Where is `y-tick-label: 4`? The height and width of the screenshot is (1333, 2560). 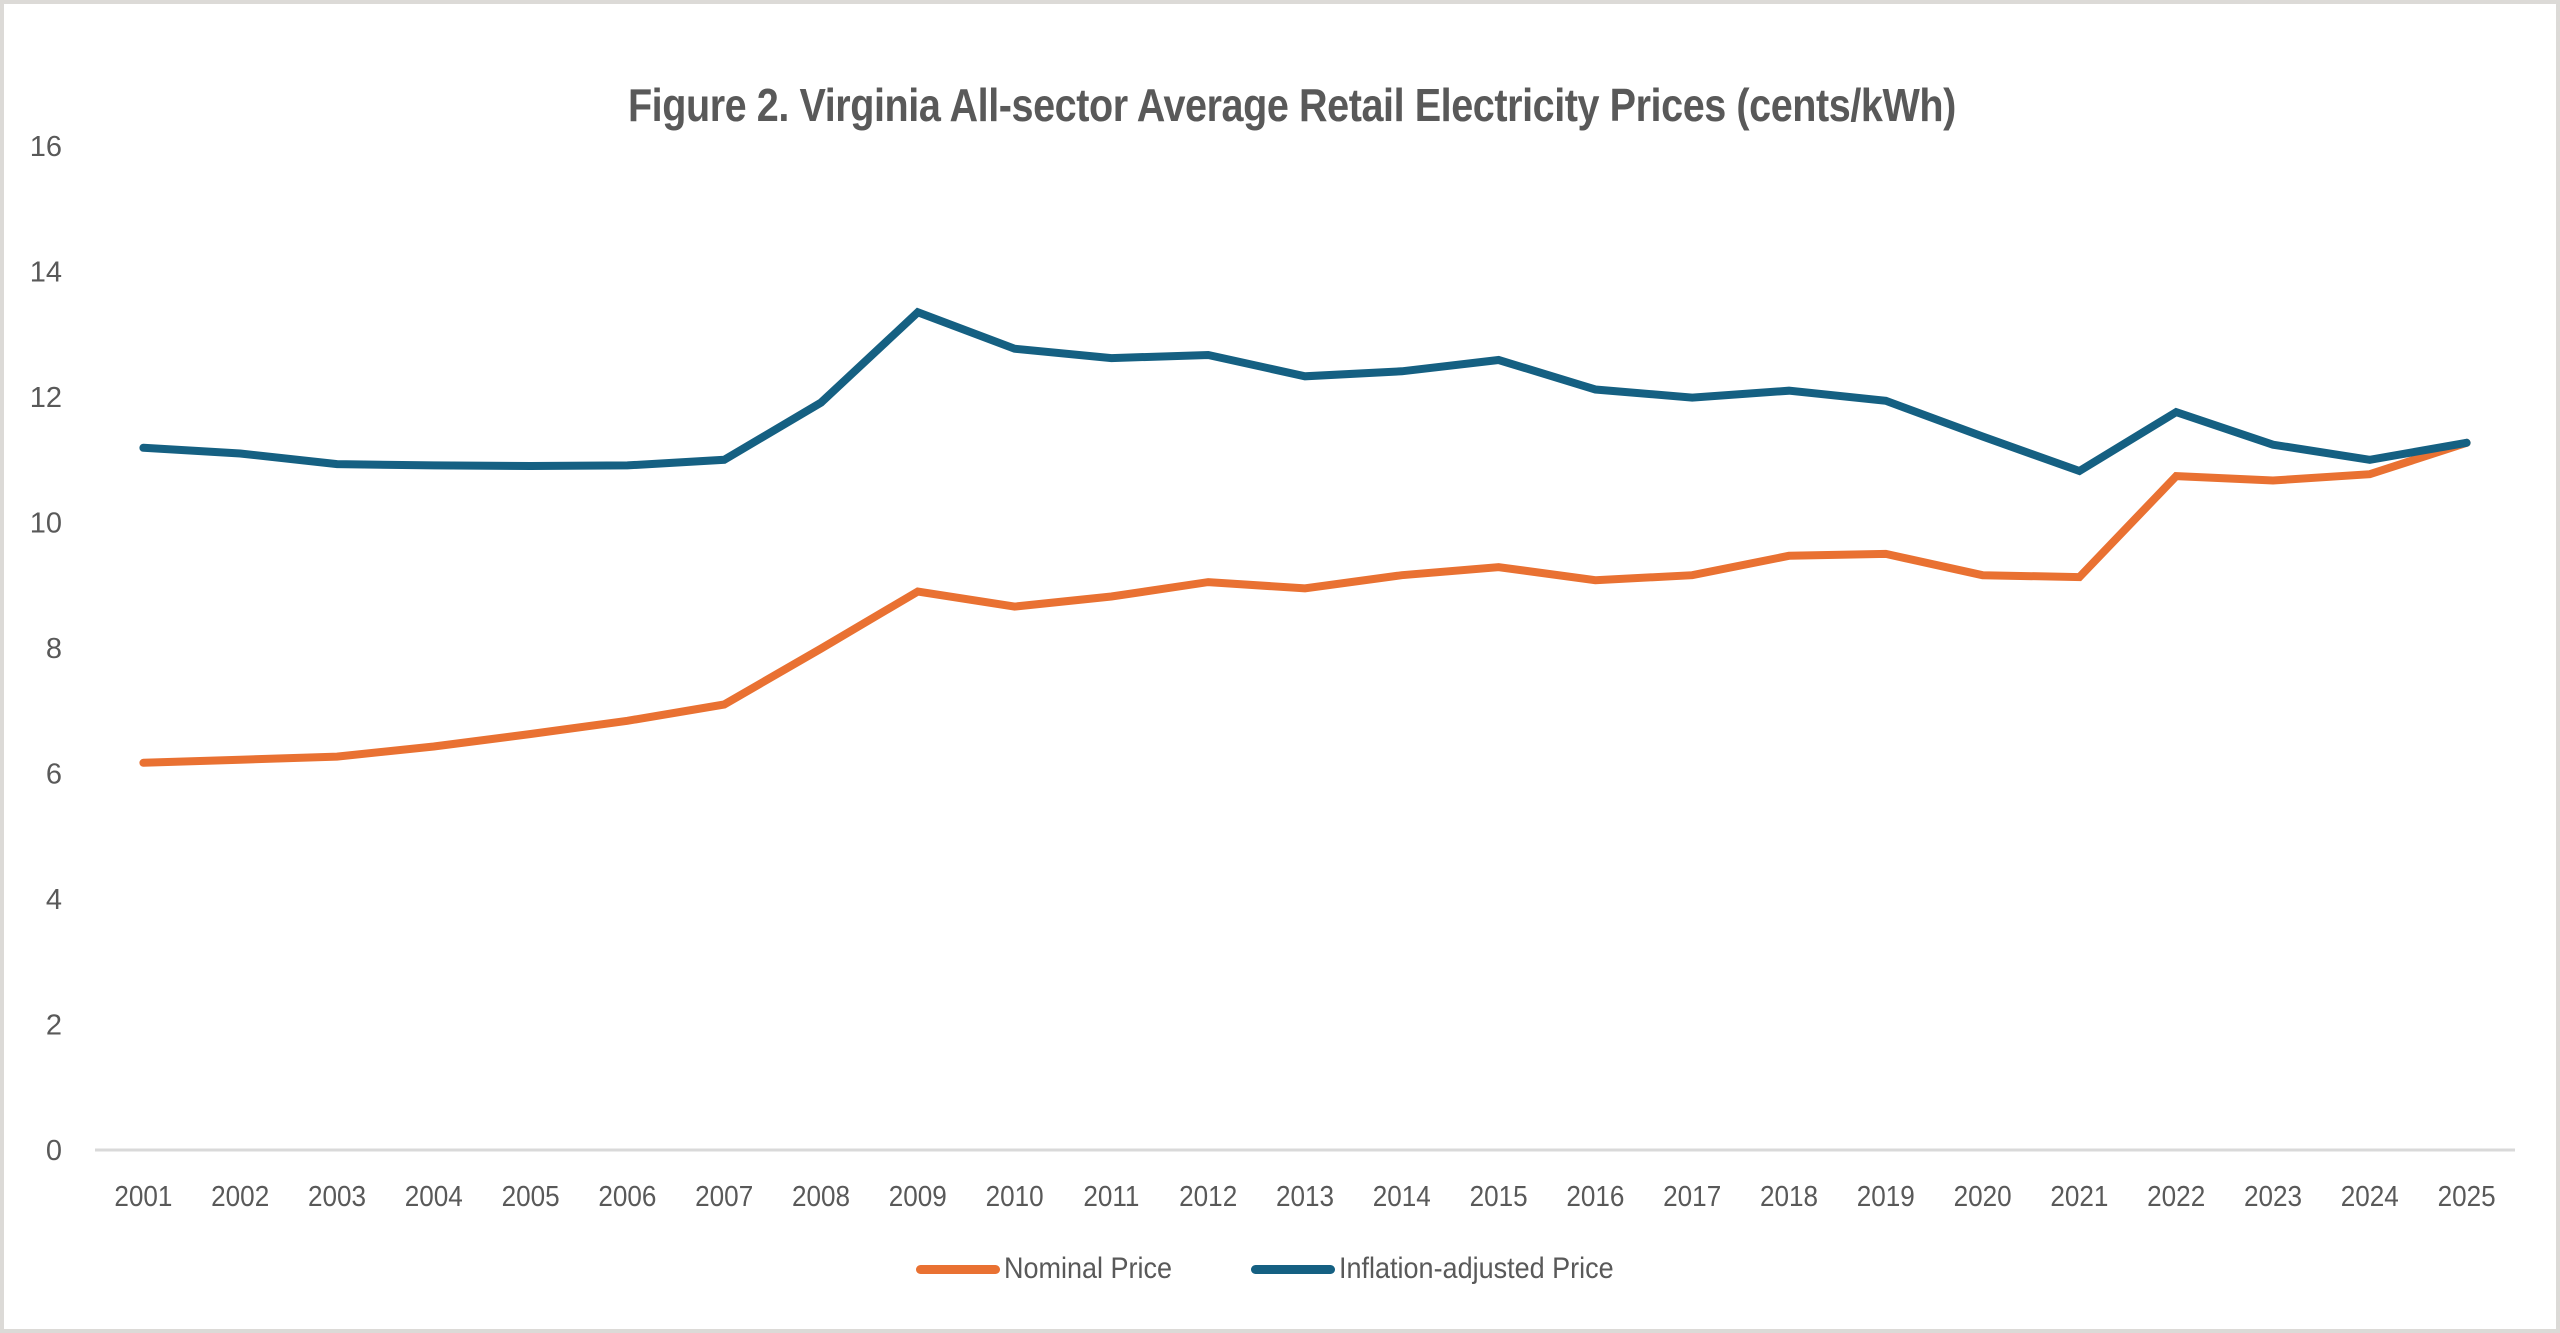 y-tick-label: 4 is located at coordinates (54, 900).